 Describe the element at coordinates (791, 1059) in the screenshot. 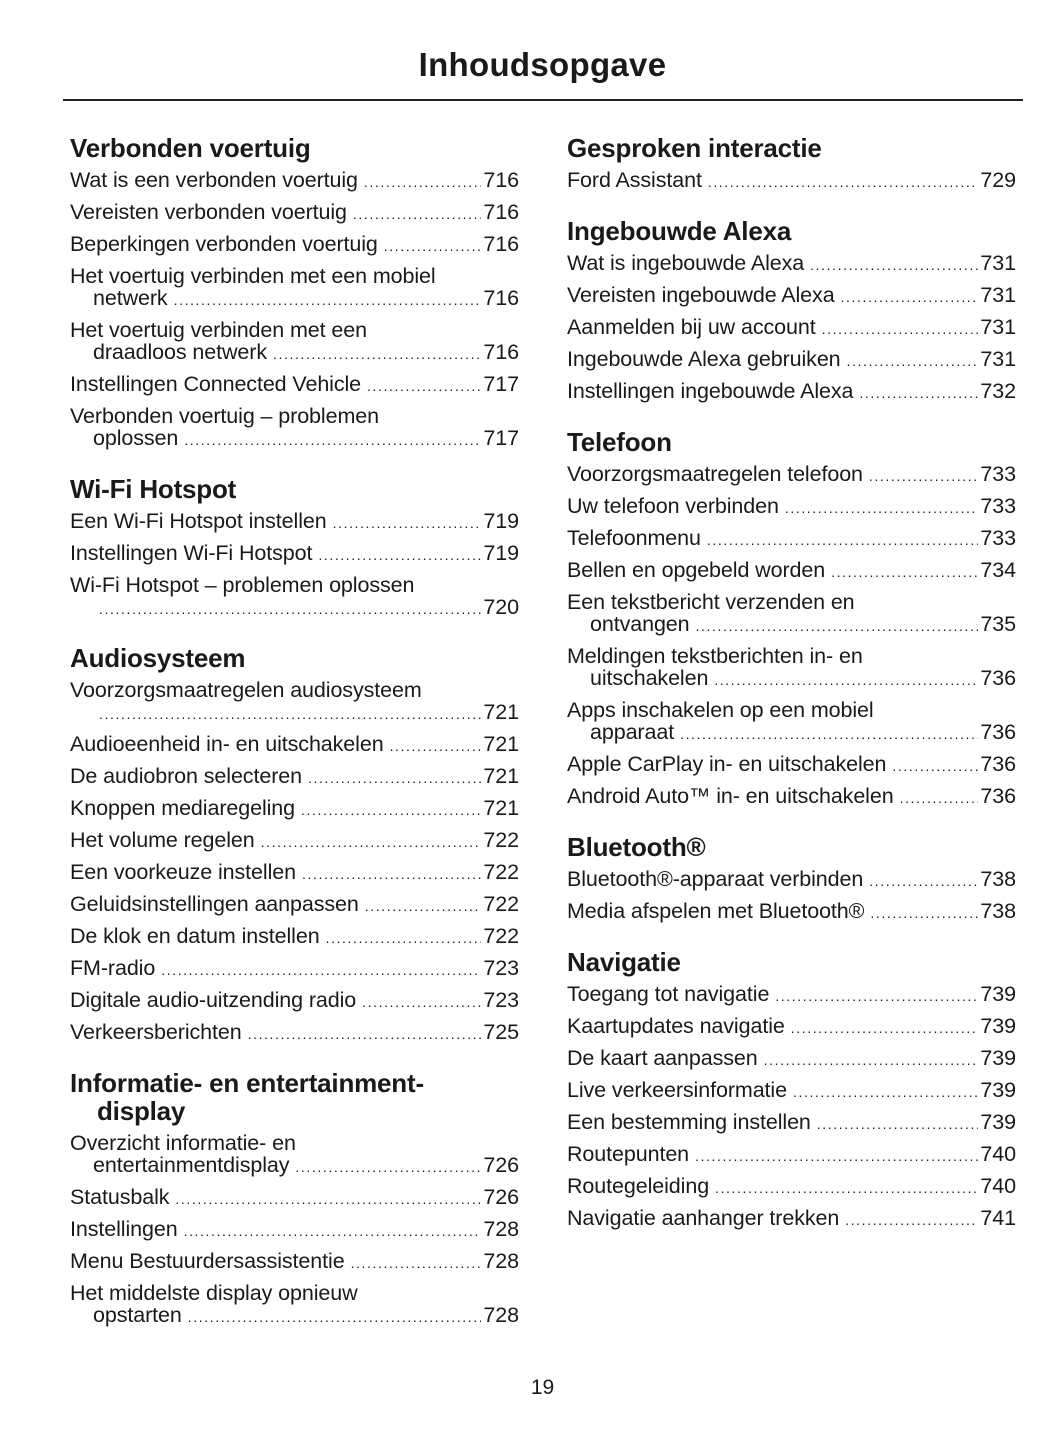

I see `toc-entry: De kaart aanpassen 739` at that location.